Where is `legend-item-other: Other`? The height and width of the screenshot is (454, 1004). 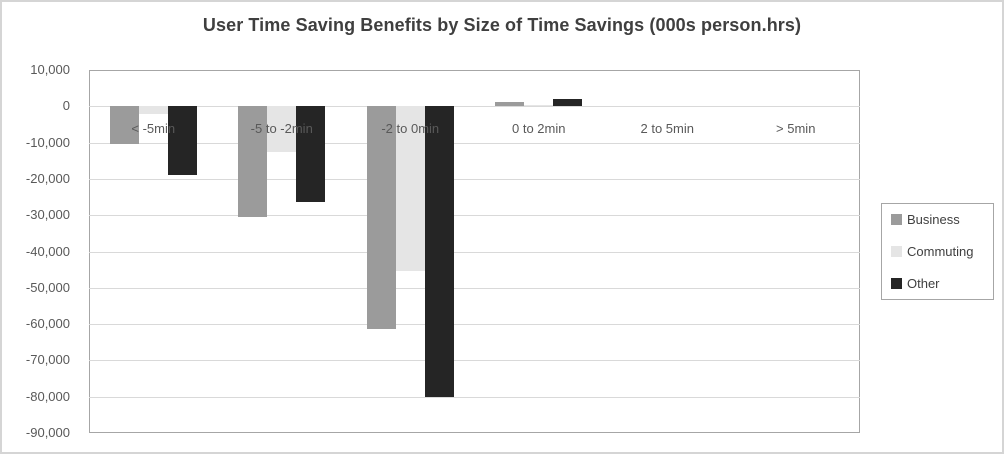 legend-item-other: Other is located at coordinates (942, 283).